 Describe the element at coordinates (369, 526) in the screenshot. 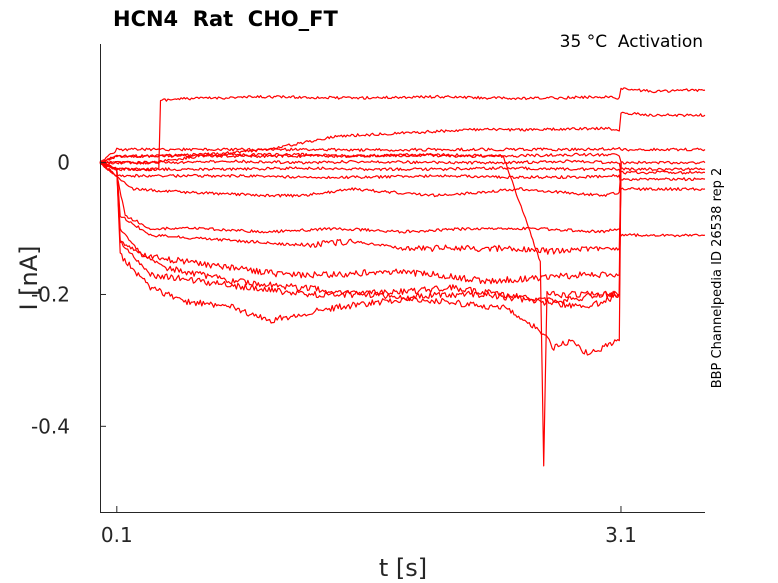

I see `x-tick-group: 0.1 3.1` at that location.